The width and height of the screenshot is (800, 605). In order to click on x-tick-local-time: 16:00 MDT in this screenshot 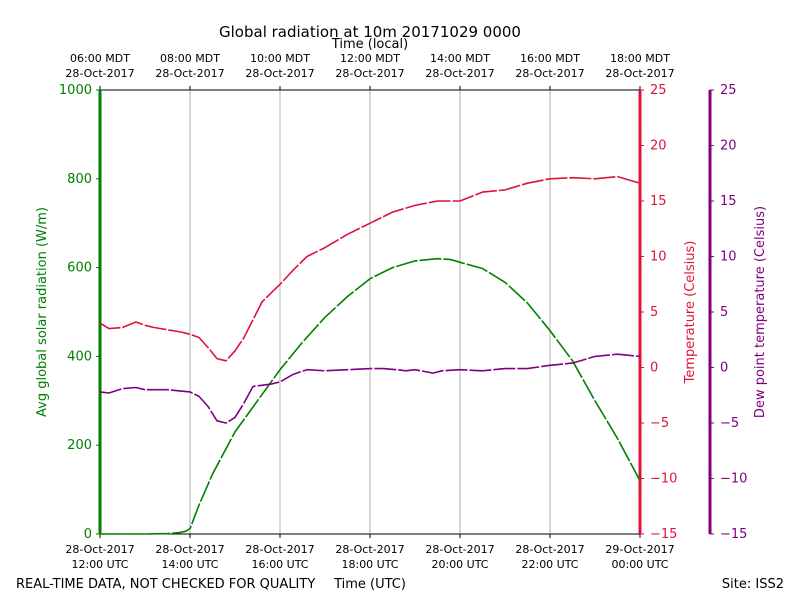, I will do `click(550, 58)`.